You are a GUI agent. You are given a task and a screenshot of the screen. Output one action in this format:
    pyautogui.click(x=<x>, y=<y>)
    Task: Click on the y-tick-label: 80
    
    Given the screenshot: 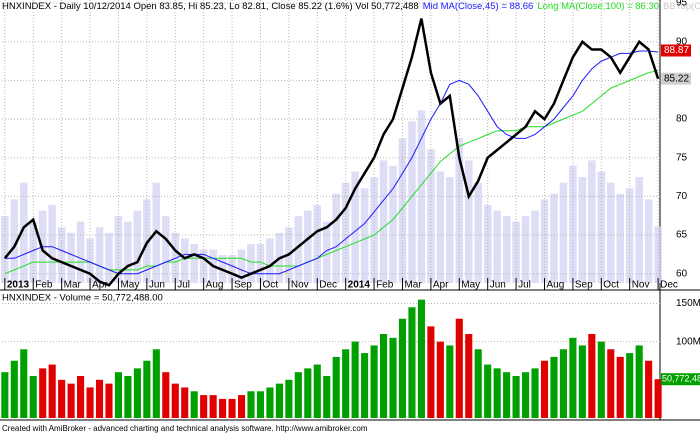 What is the action you would take?
    pyautogui.click(x=682, y=119)
    